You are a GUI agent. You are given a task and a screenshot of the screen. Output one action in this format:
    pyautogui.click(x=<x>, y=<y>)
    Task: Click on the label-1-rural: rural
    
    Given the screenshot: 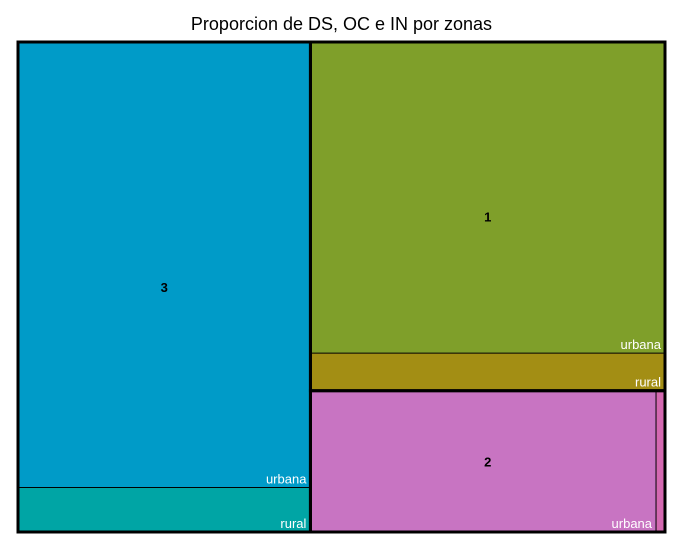 What is the action you would take?
    pyautogui.click(x=648, y=382)
    